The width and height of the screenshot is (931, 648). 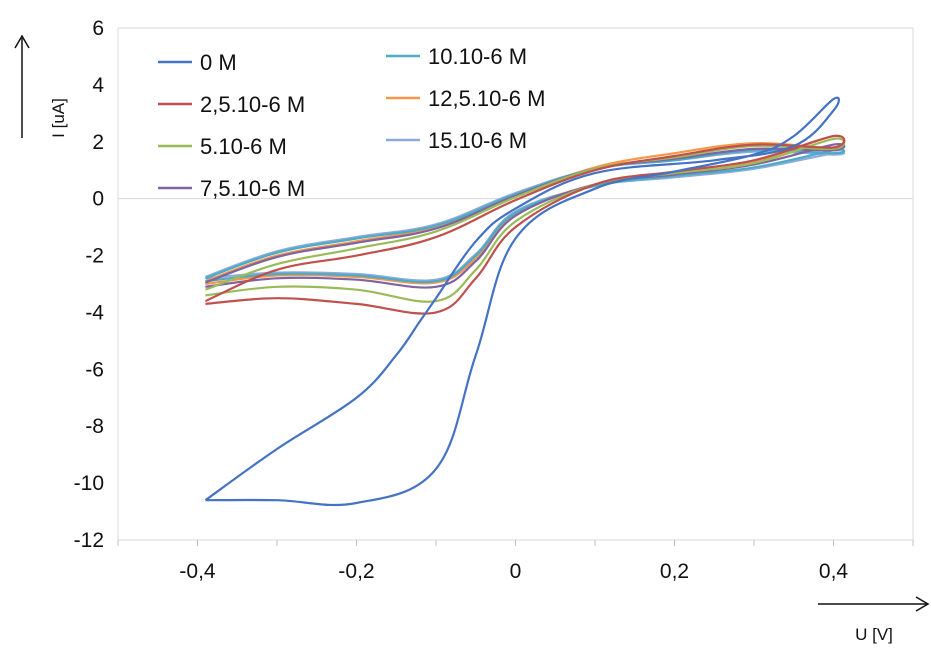 I want to click on legend-label: 12,5.10-6 M, so click(x=486, y=98).